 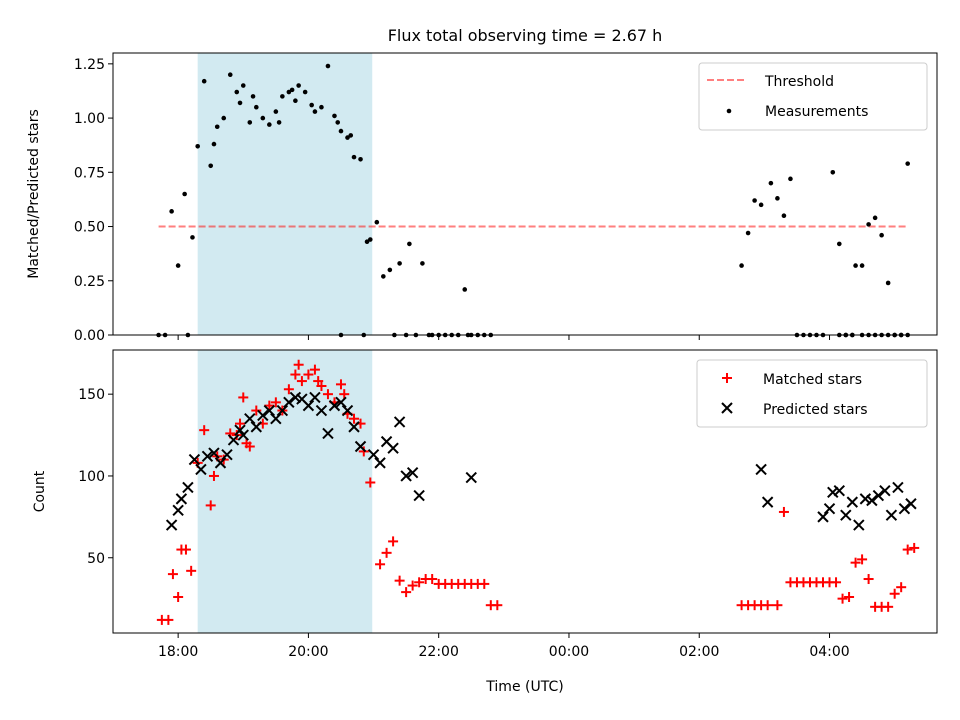 I want to click on top-y-tick-label: 0.25, so click(x=89, y=282).